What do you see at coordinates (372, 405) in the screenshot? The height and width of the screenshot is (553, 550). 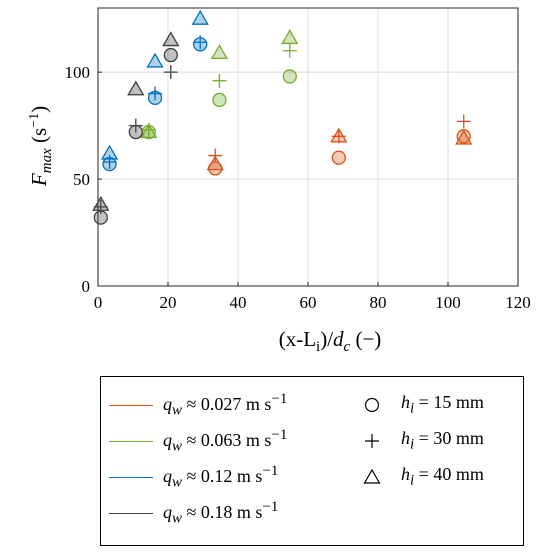 I see `legend-marker-circle` at bounding box center [372, 405].